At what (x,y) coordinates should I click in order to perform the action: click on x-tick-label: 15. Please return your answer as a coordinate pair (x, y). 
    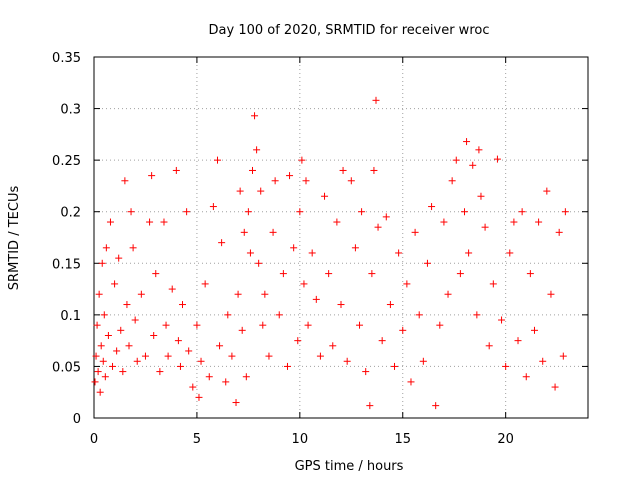
    Looking at the image, I should click on (402, 439).